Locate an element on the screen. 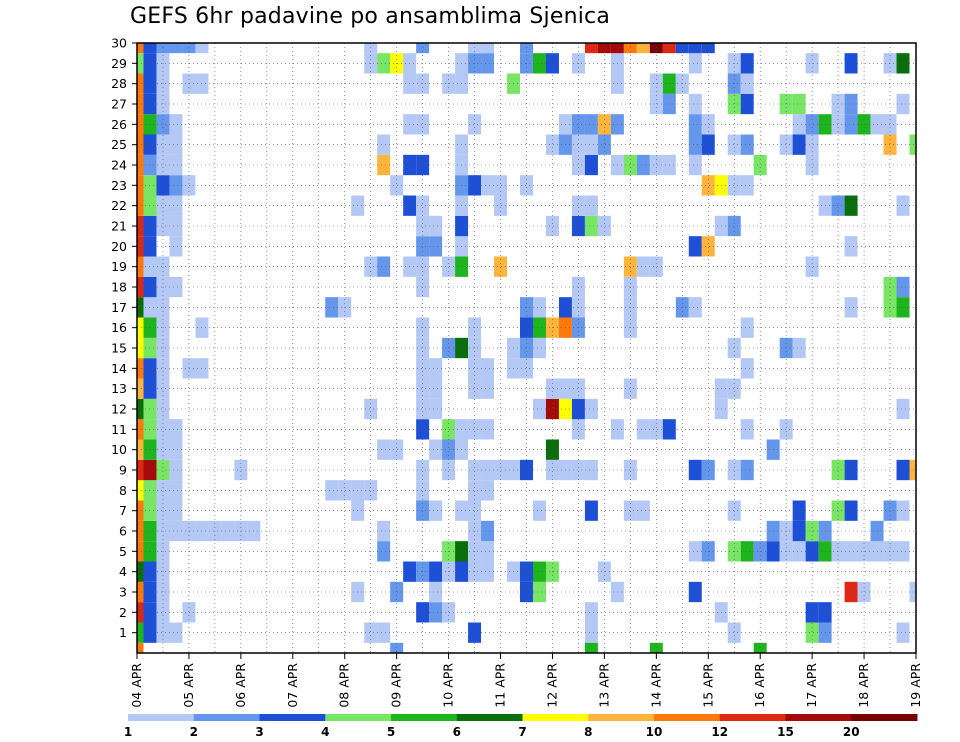  x-tick-label: 07 APR is located at coordinates (292, 685).